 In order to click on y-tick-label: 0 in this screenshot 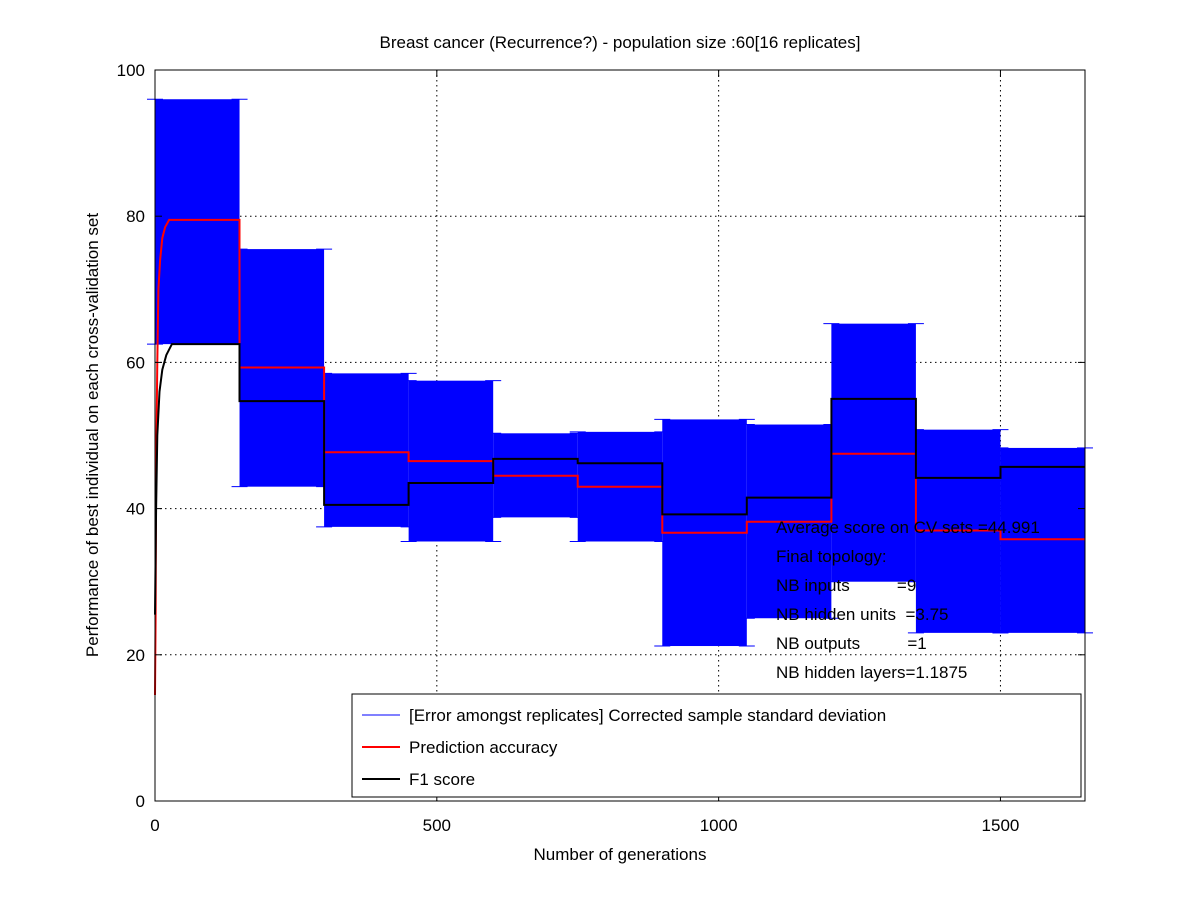, I will do `click(140, 801)`.